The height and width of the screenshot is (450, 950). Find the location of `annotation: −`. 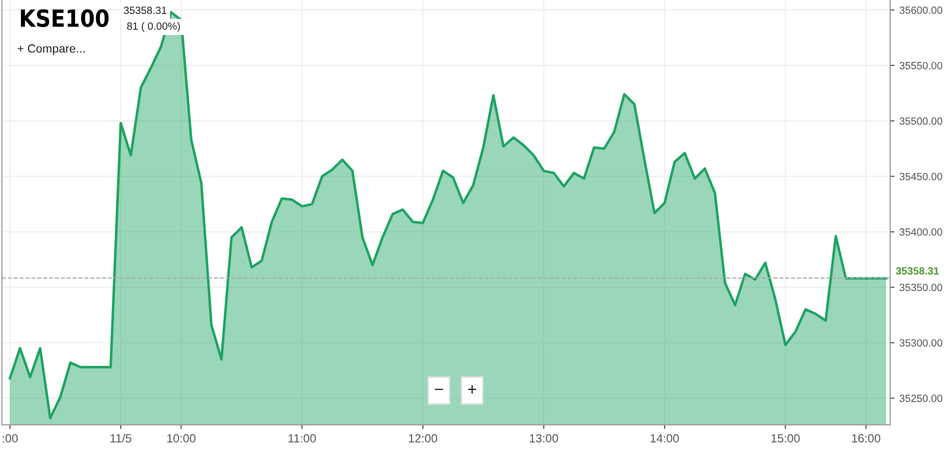

annotation: − is located at coordinates (438, 389).